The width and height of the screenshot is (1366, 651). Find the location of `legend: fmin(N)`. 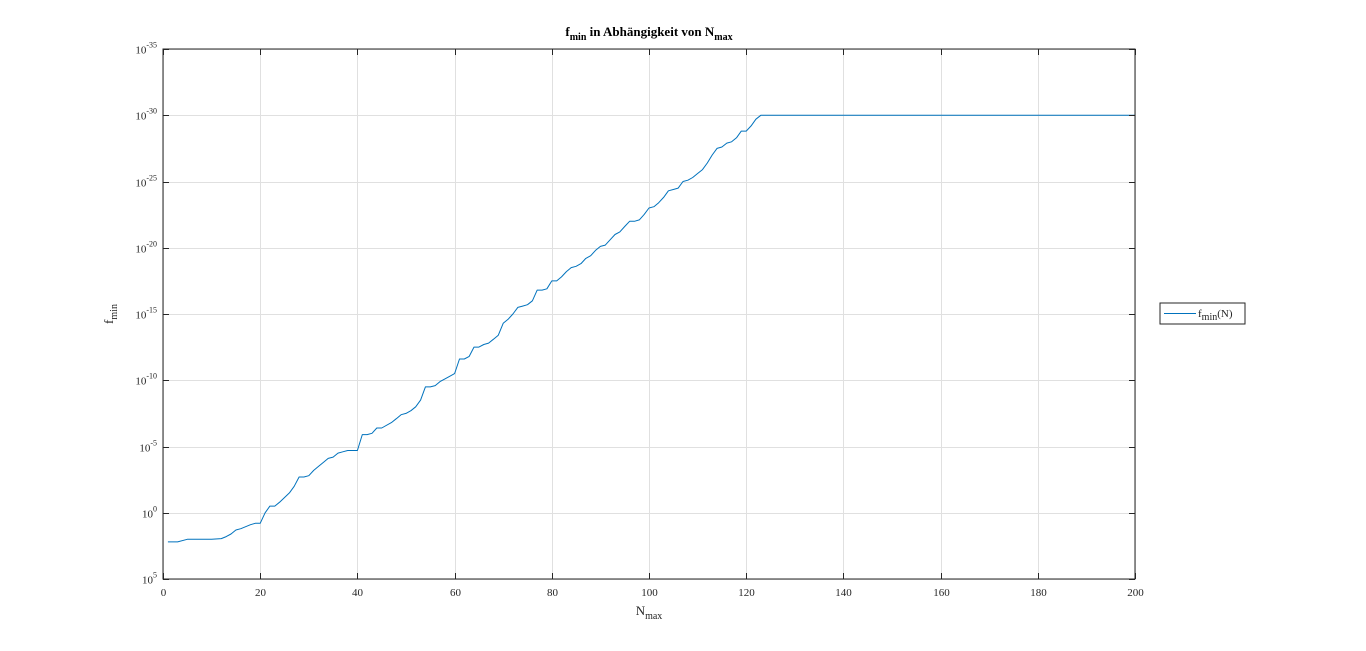

legend: fmin(N) is located at coordinates (1202, 313).